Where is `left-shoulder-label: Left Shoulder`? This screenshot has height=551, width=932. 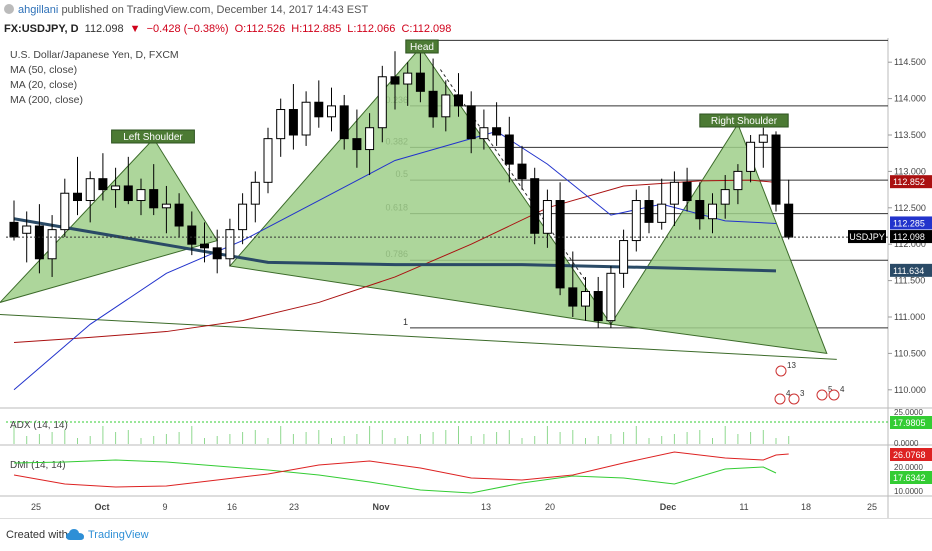 left-shoulder-label: Left Shoulder is located at coordinates (153, 137).